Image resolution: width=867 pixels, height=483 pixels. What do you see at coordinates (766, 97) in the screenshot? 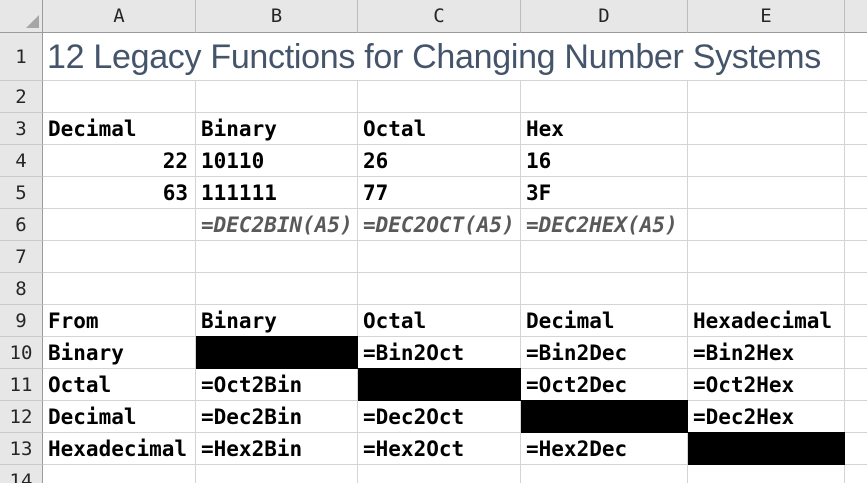
I see `cell-E2` at bounding box center [766, 97].